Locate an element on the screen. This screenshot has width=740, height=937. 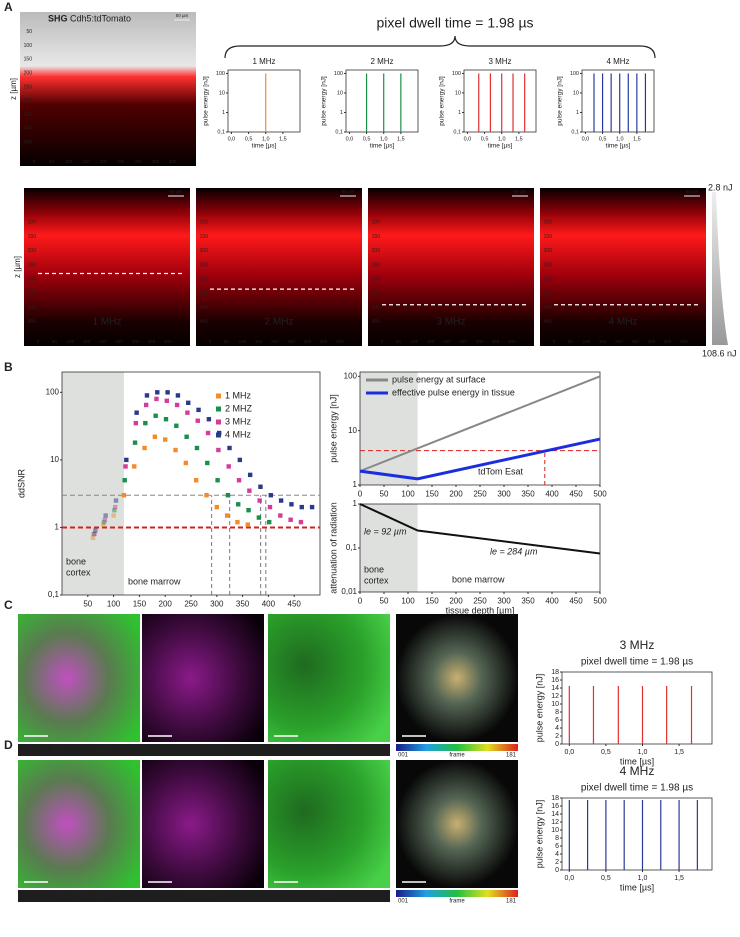
y-tick-label: 0,01 is located at coordinates (349, 591).